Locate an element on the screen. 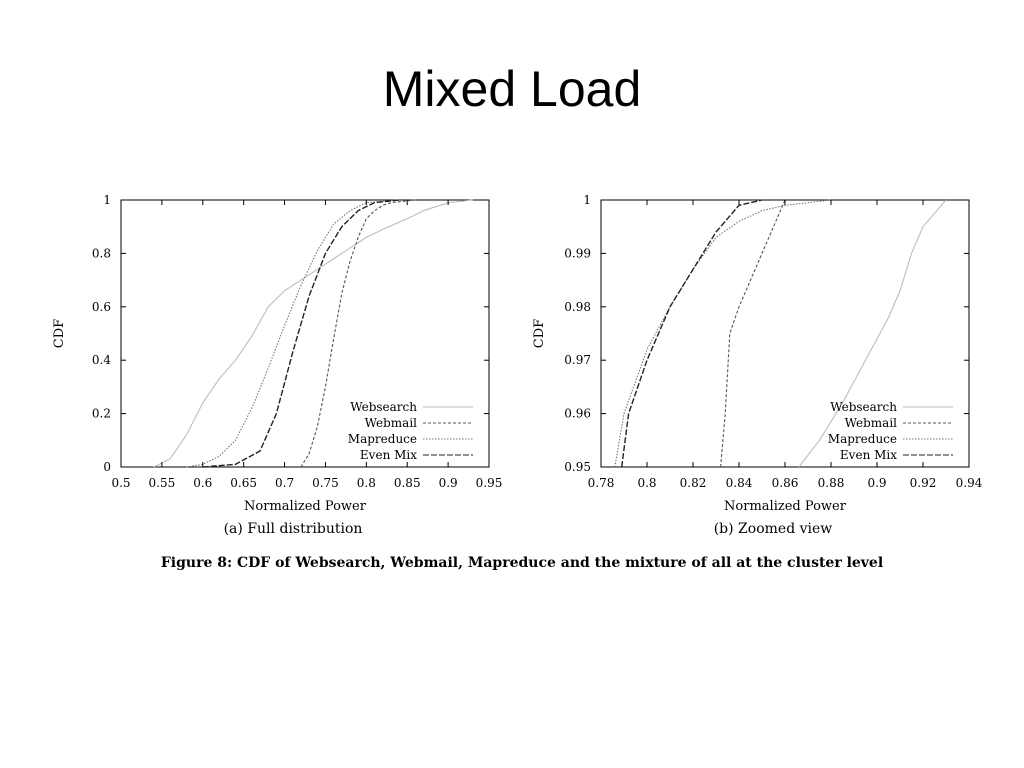  x-tick-label: 0.7 is located at coordinates (284, 483).